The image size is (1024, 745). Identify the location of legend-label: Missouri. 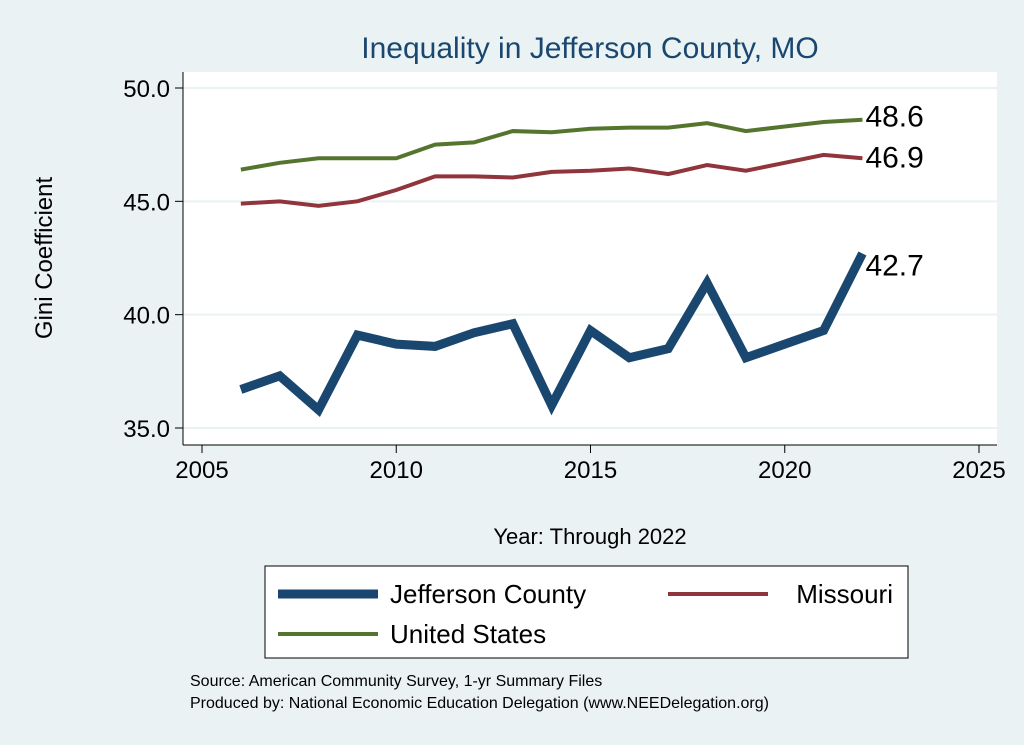
(844, 594).